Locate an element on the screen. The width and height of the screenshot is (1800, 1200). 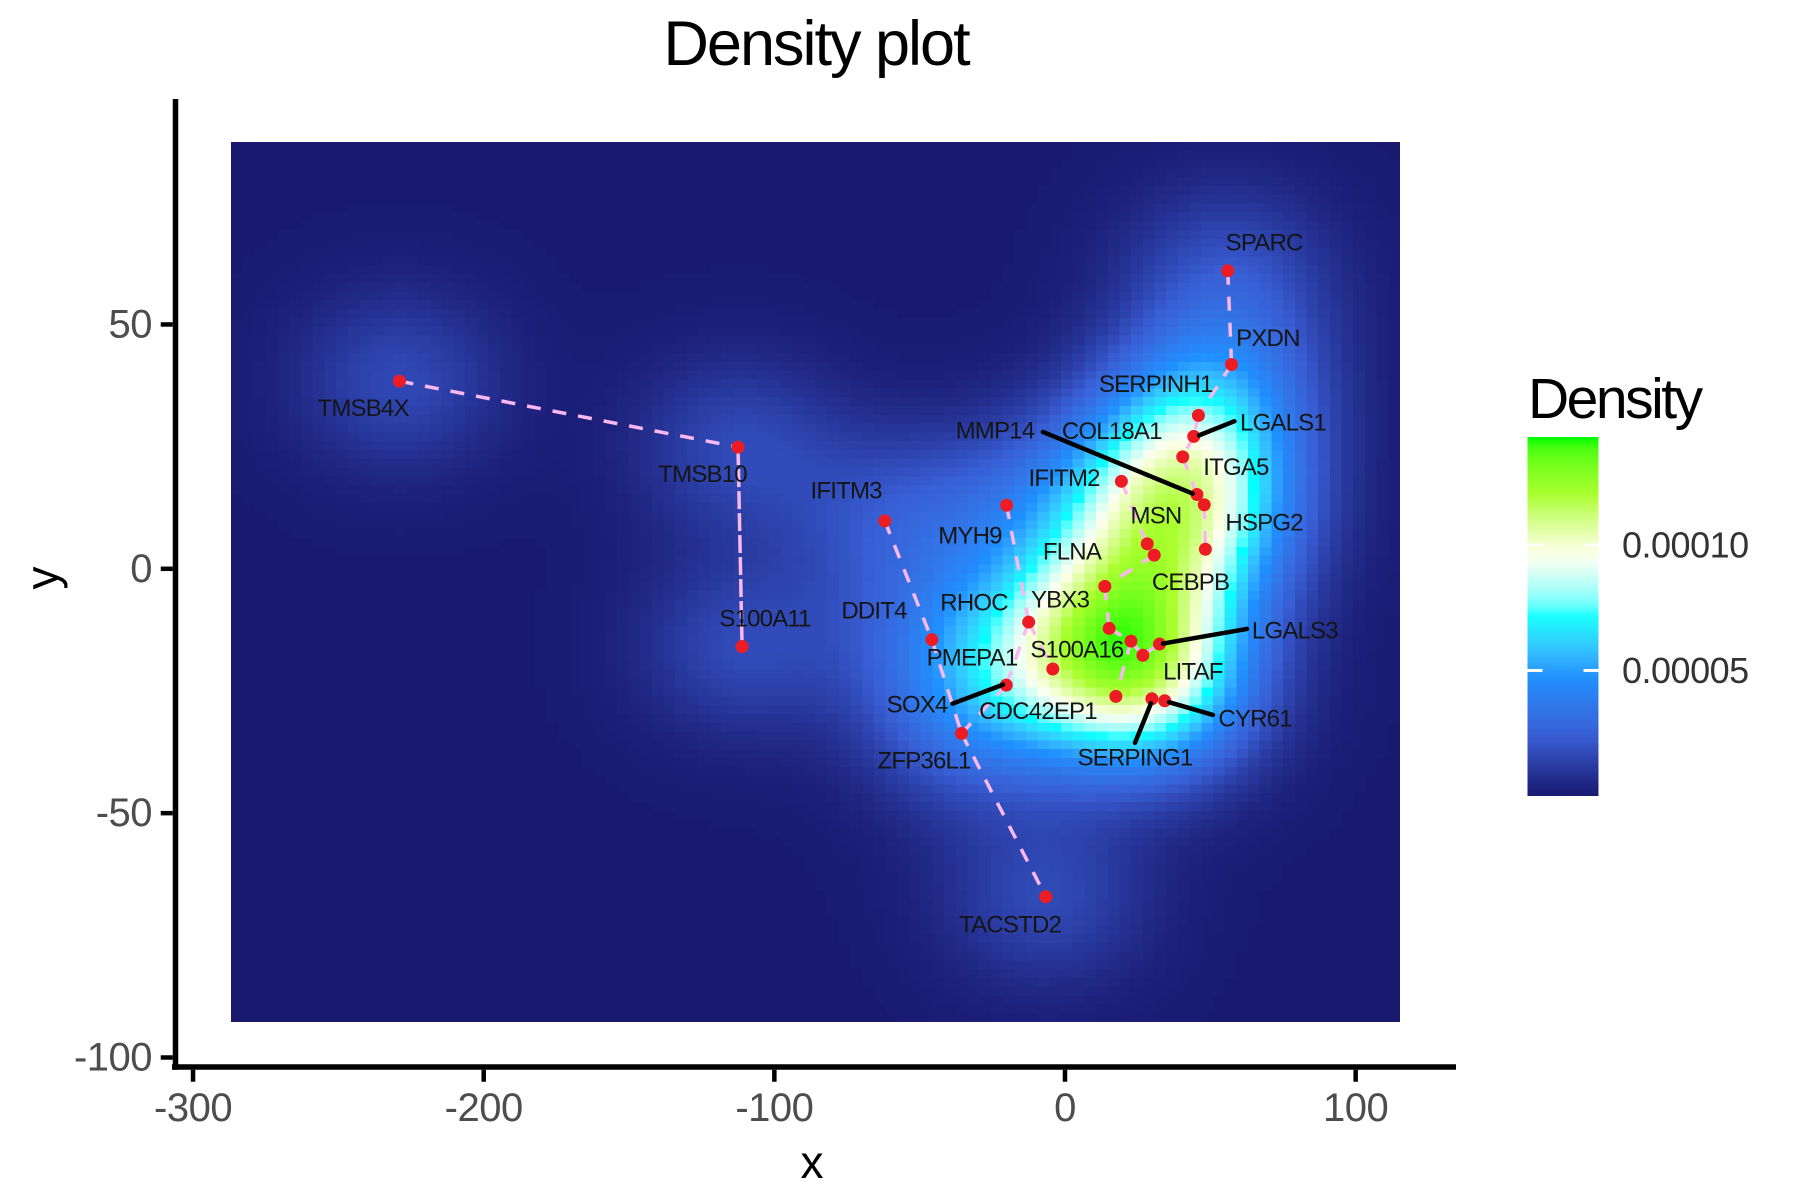
gene-label: TMSB10 is located at coordinates (702, 474).